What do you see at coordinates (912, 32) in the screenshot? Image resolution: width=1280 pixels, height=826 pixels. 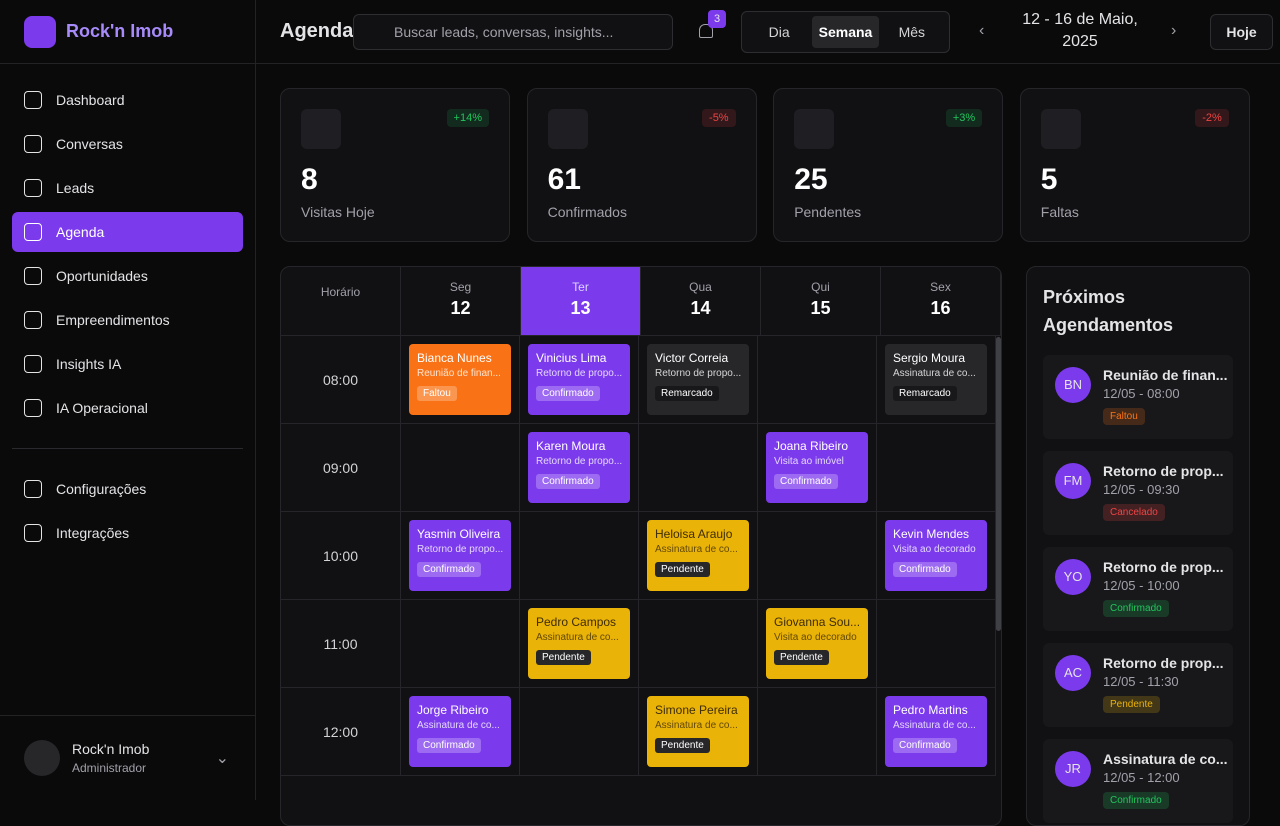 I see `view-option: Mês` at bounding box center [912, 32].